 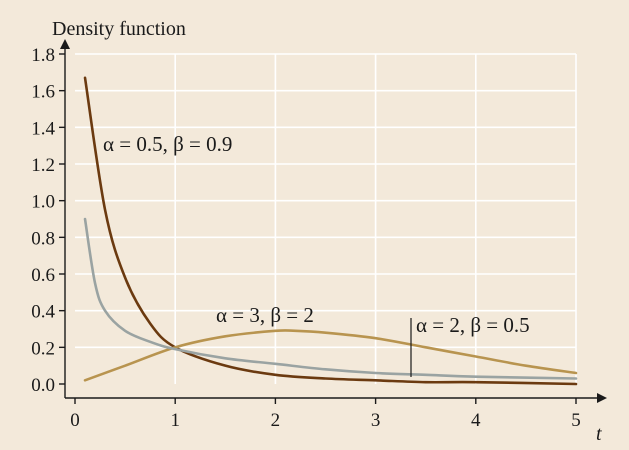 What do you see at coordinates (43, 275) in the screenshot?
I see `y-tick-label-3: 0.6` at bounding box center [43, 275].